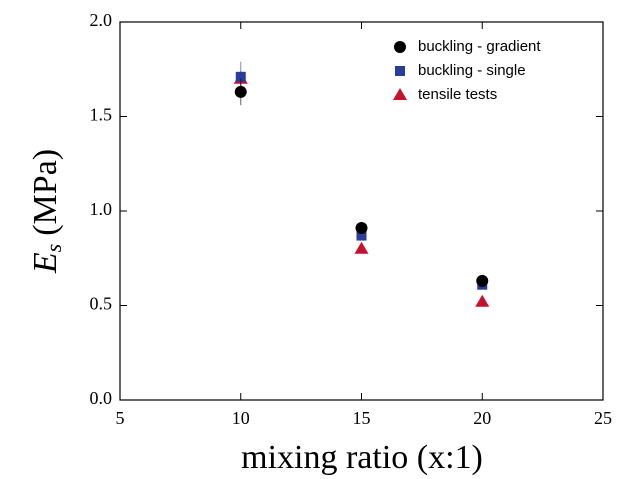  Describe the element at coordinates (362, 457) in the screenshot. I see `x-axis-label: mixing ratio (x:1)` at that location.